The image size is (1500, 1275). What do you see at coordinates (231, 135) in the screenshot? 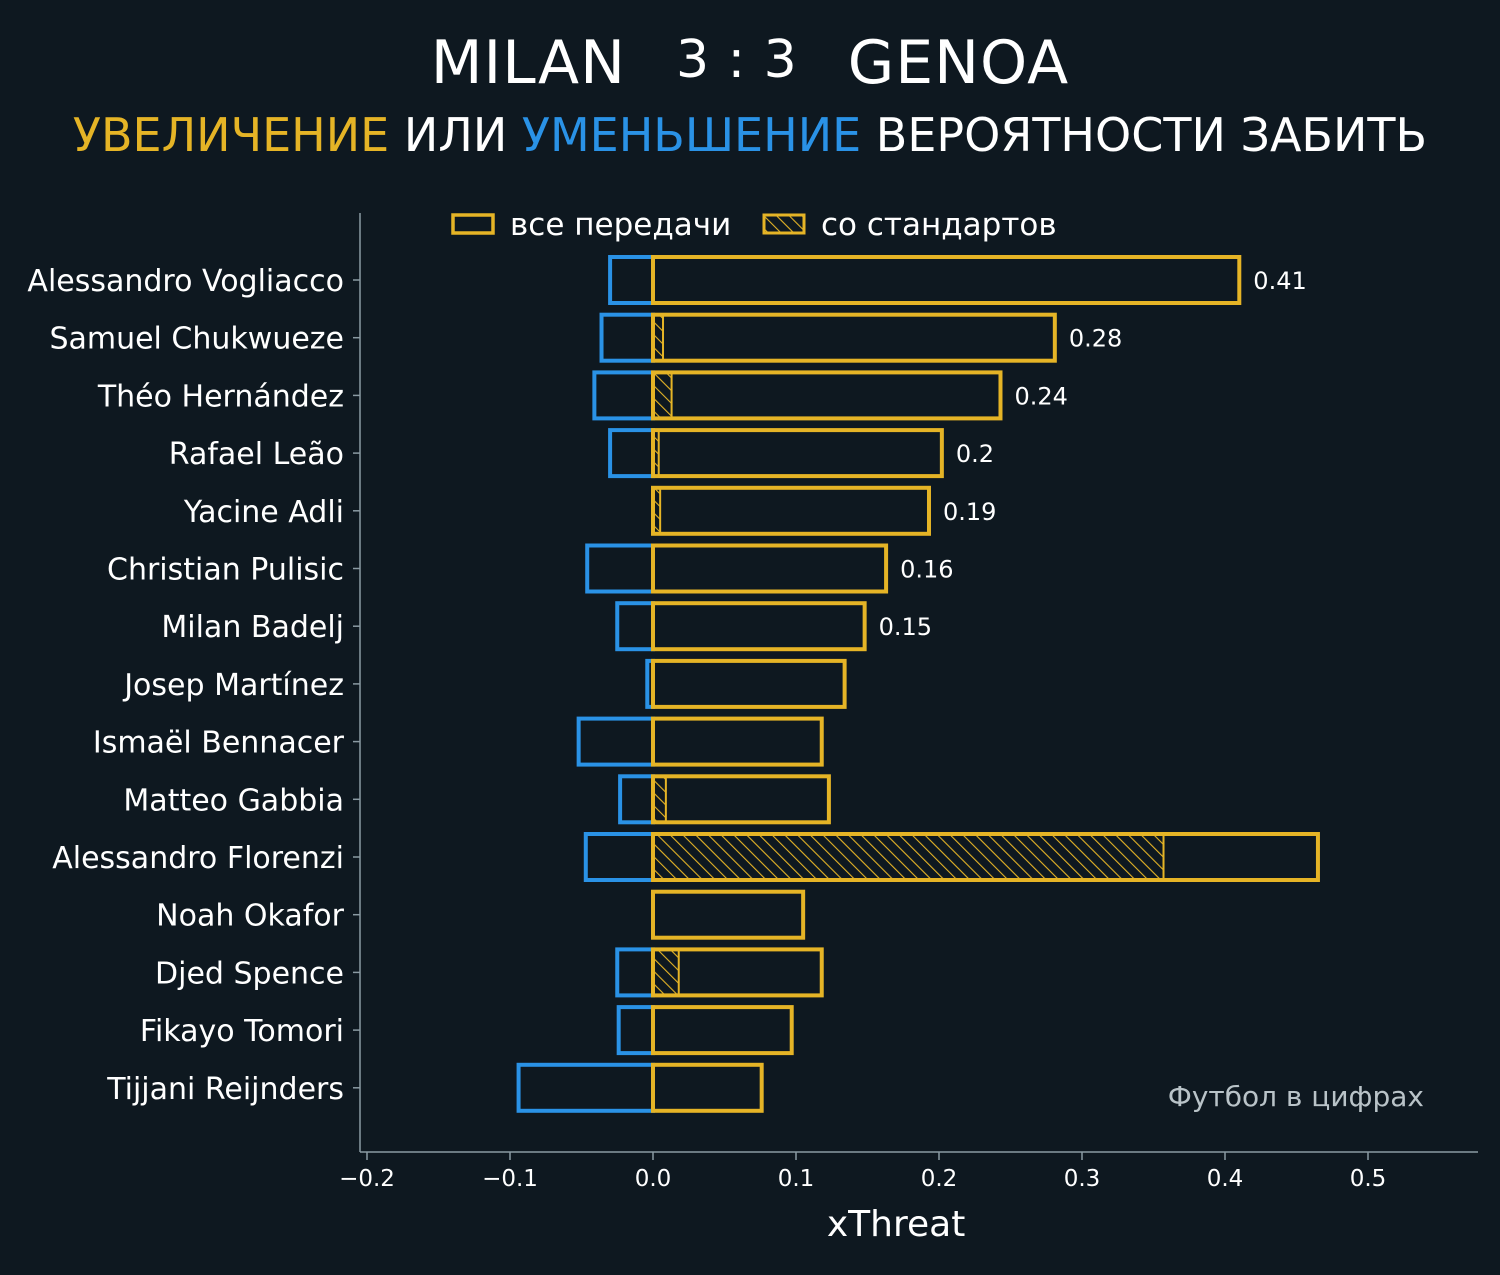
I see `subtitle-increase: УВЕЛИЧЕНИЕ` at bounding box center [231, 135].